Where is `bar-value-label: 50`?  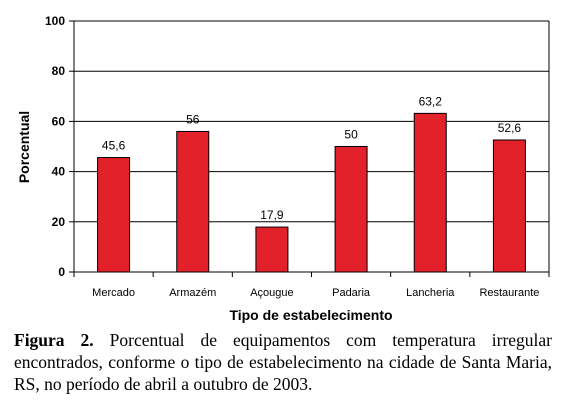
bar-value-label: 50 is located at coordinates (351, 135).